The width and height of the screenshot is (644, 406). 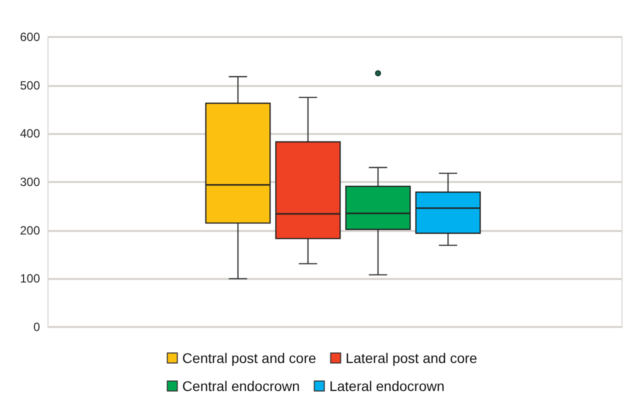 What do you see at coordinates (30, 182) in the screenshot?
I see `y-tick-label: 300` at bounding box center [30, 182].